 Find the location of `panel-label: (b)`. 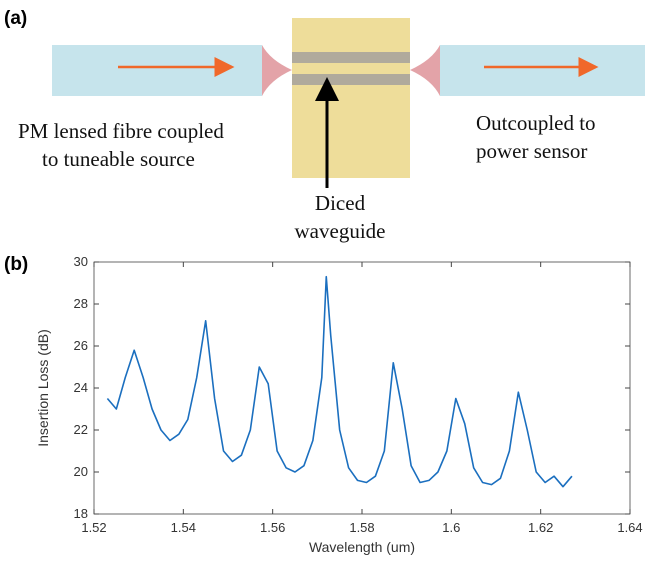

panel-label: (b) is located at coordinates (16, 264).